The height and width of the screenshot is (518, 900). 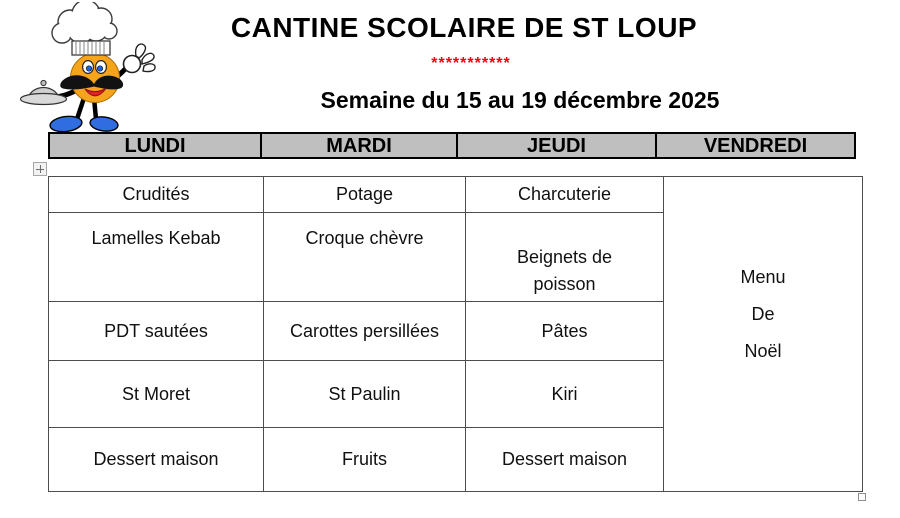 What do you see at coordinates (156, 459) in the screenshot?
I see `cell-lundi-dessert: Dessert maison` at bounding box center [156, 459].